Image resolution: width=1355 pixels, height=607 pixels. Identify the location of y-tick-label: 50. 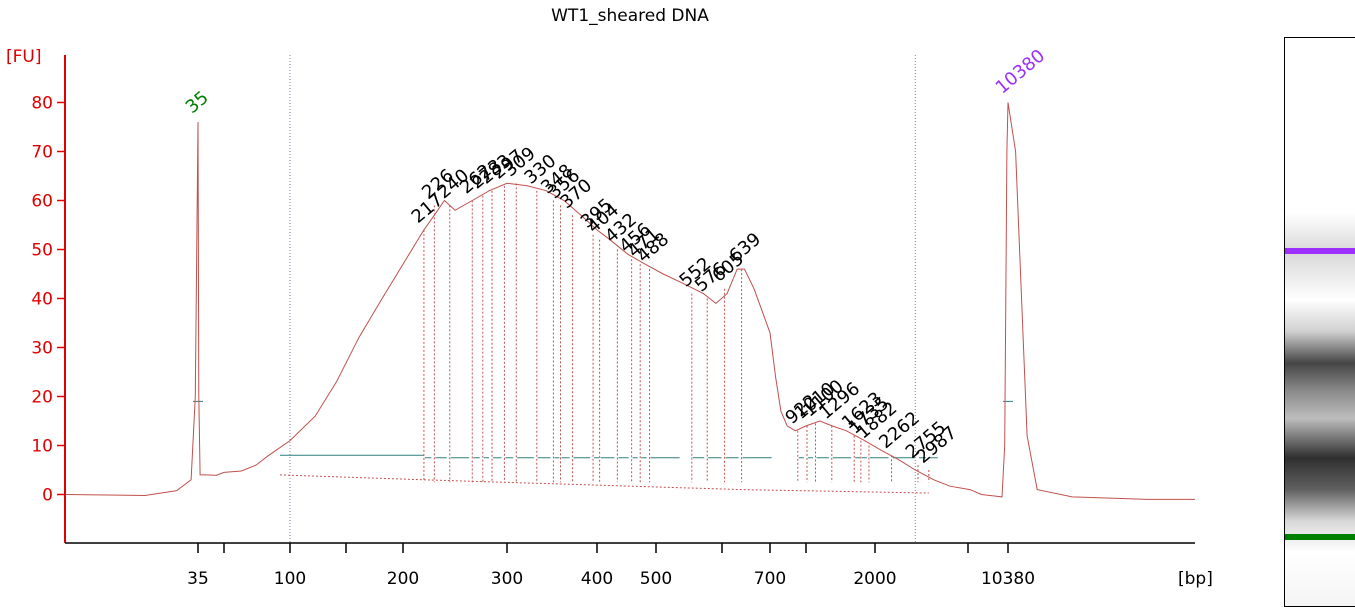
(42, 251).